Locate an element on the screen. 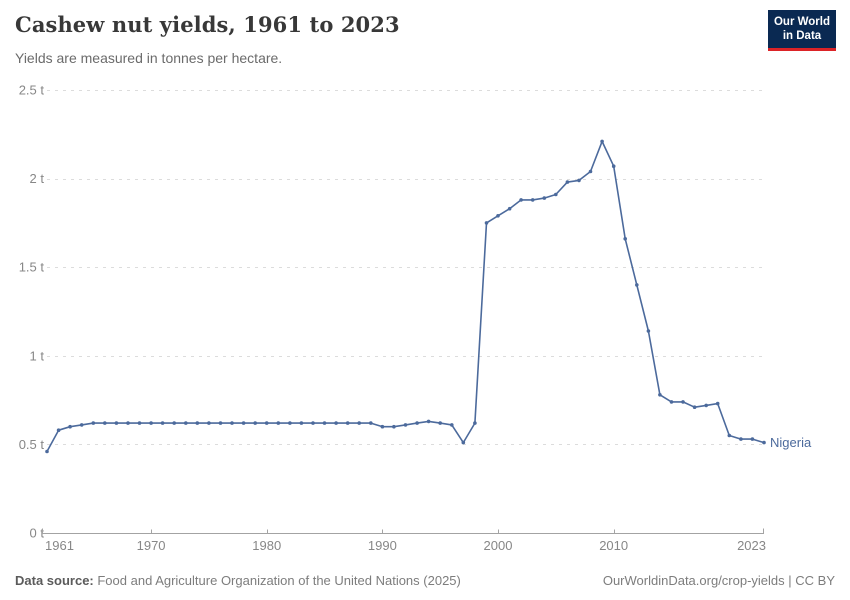 The width and height of the screenshot is (850, 600). y-tick-label: 2 t is located at coordinates (37, 178).